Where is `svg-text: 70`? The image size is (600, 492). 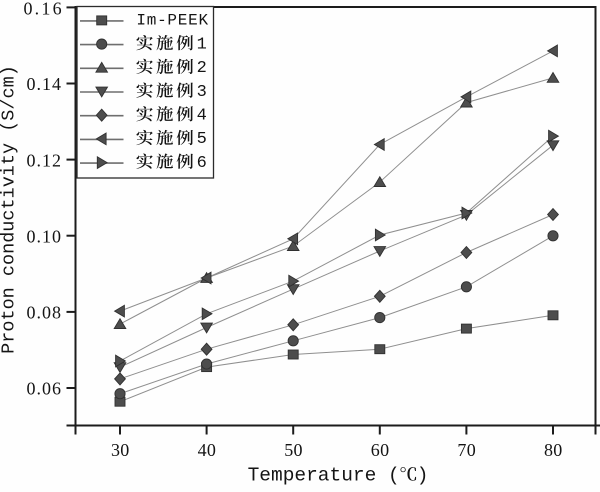
svg-text: 70 is located at coordinates (466, 450).